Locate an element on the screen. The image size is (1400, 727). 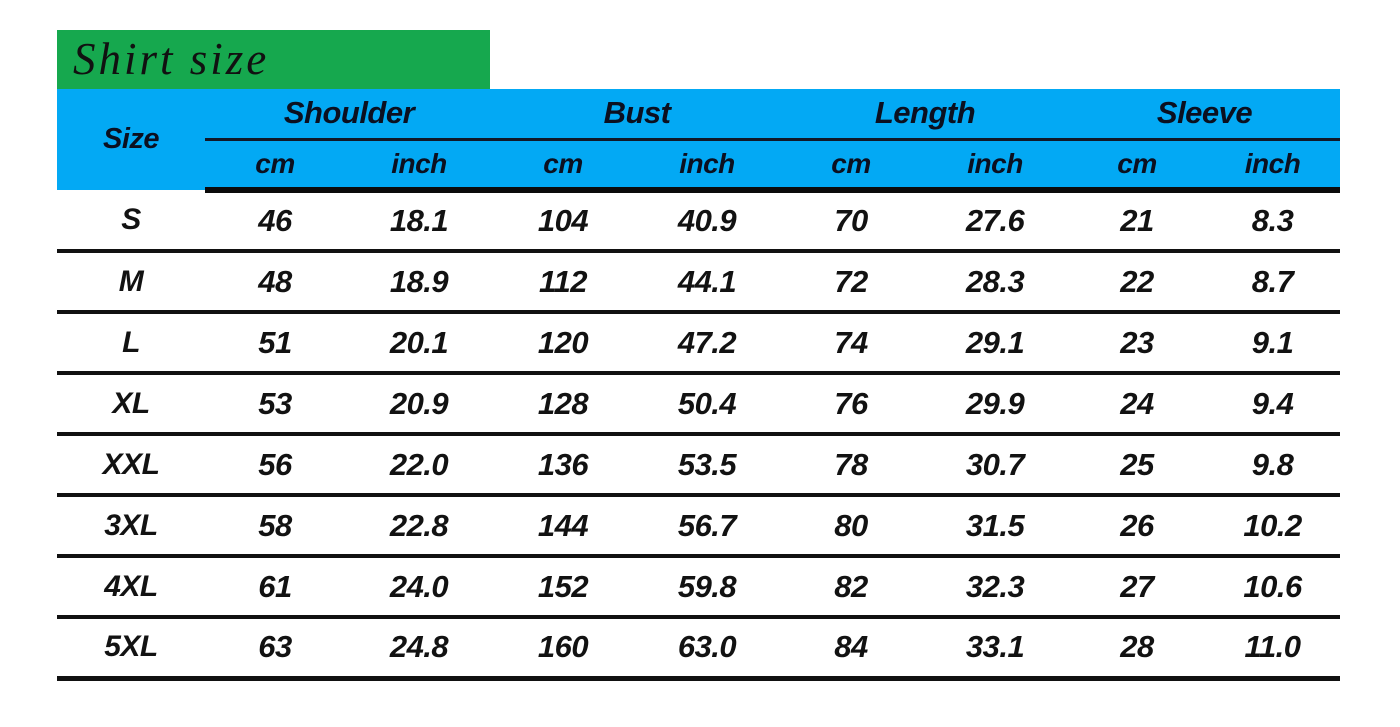
header-unit-row: cm inch cm inch cm inch cm inch is located at coordinates (699, 166).